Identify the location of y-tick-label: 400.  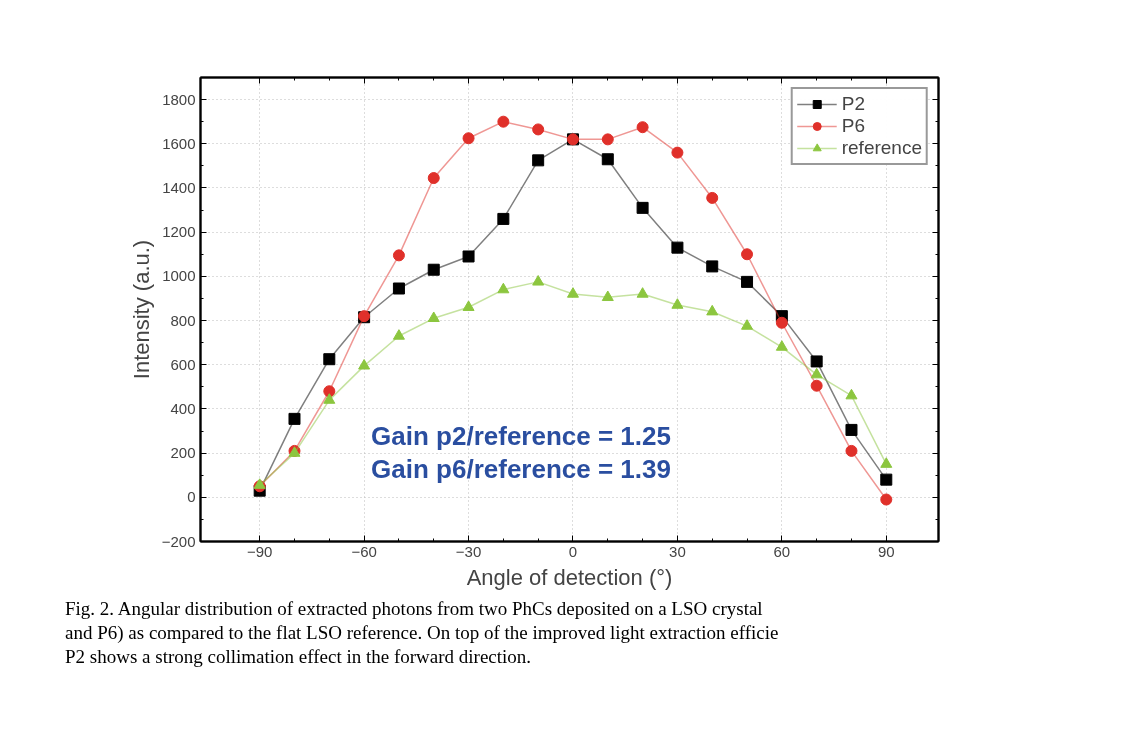
(183, 408).